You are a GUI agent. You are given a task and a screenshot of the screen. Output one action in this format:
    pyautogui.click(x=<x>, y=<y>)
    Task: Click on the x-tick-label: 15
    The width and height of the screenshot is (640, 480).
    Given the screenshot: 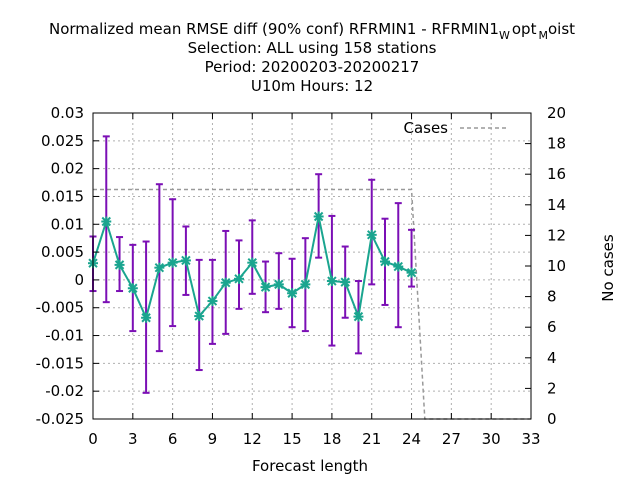 What is the action you would take?
    pyautogui.click(x=292, y=439)
    